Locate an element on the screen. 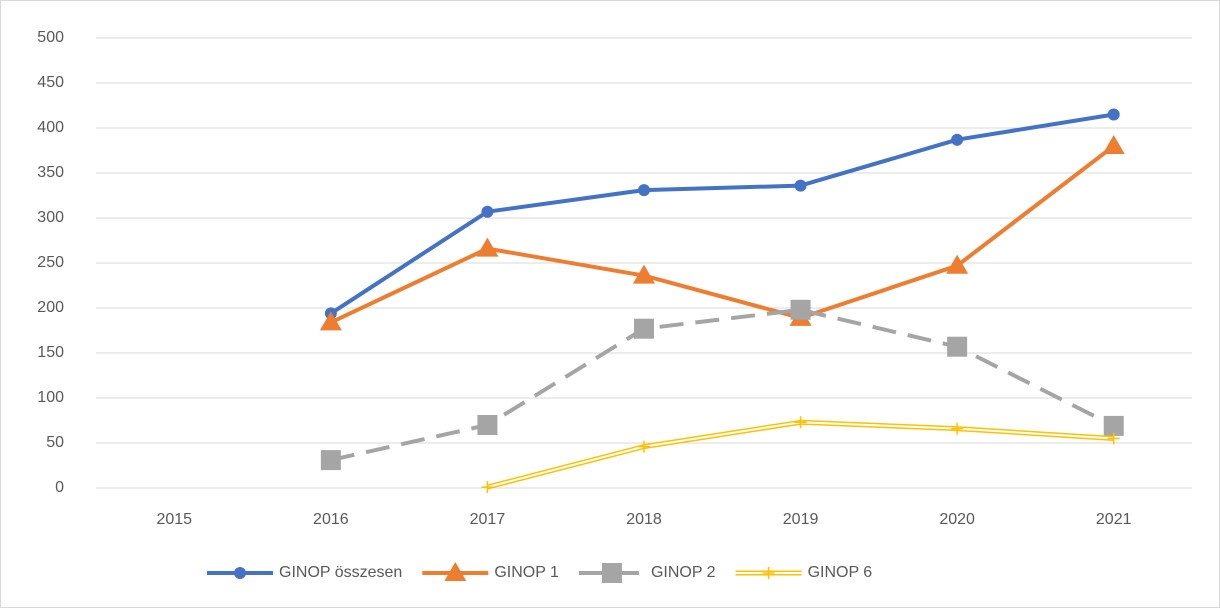  y-tick-label: 450 is located at coordinates (50, 82).